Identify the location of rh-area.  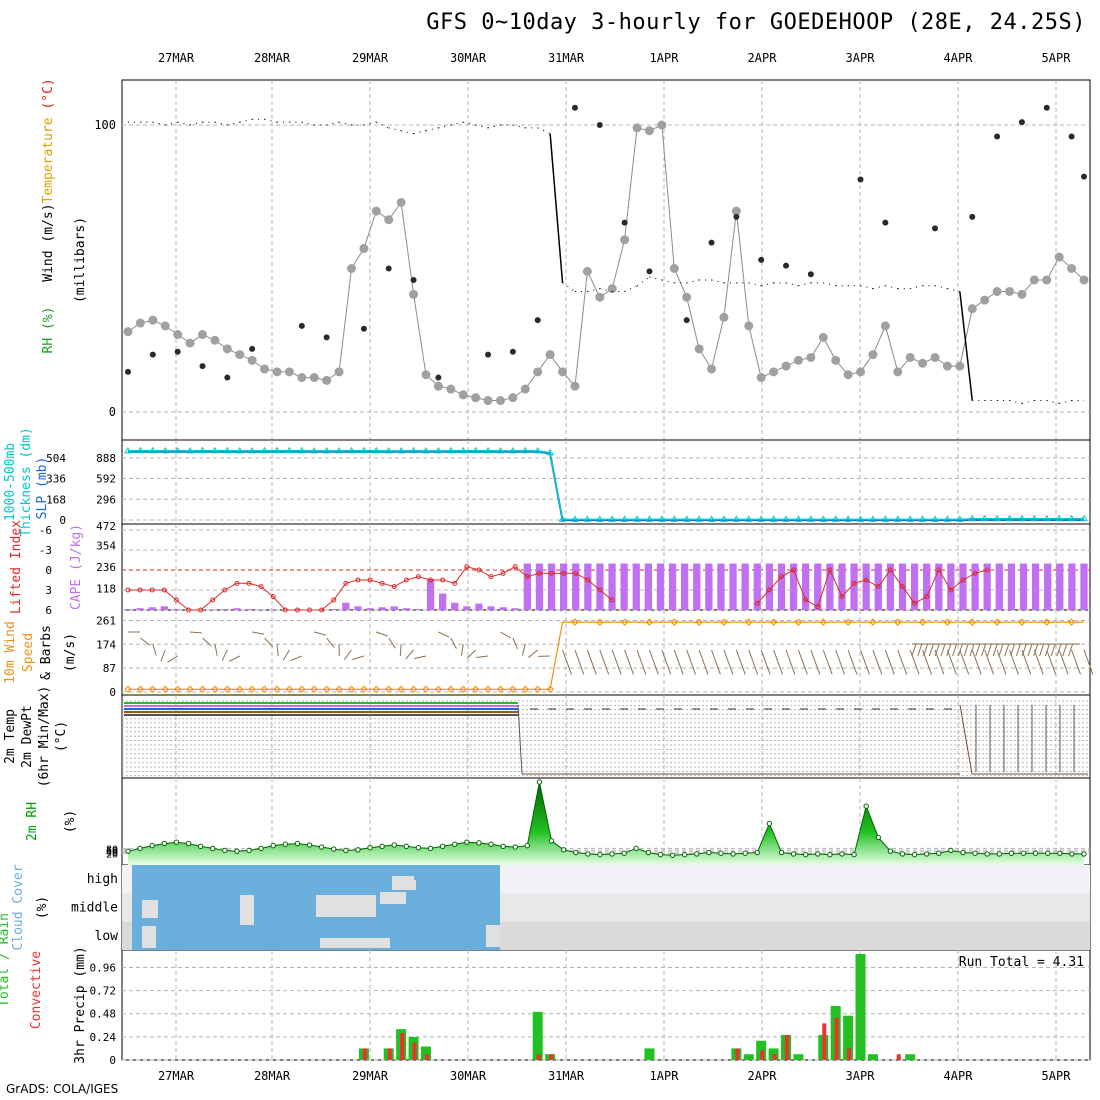
(606, 823).